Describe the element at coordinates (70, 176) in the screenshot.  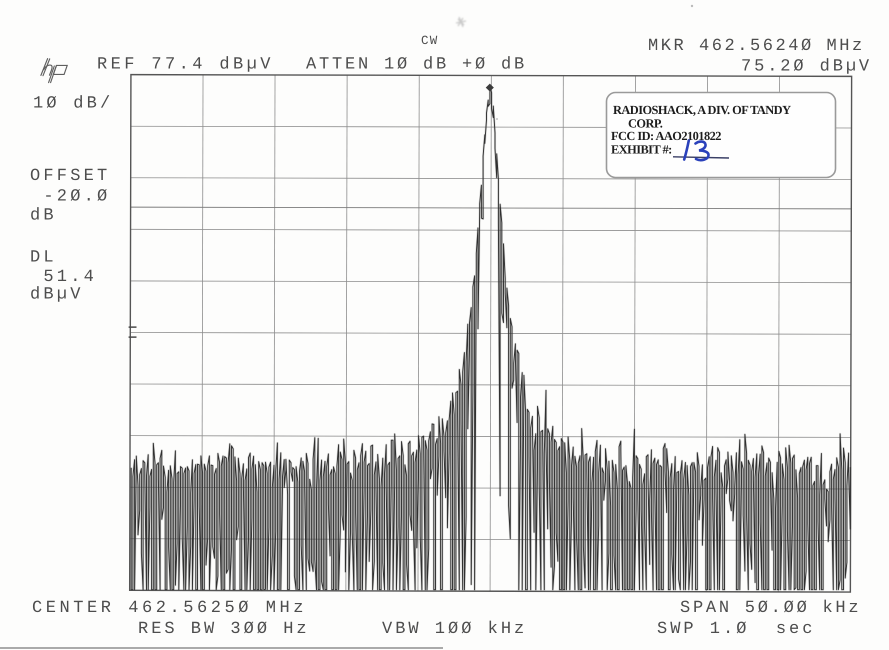
I see `svg-text: OFFSET` at that location.